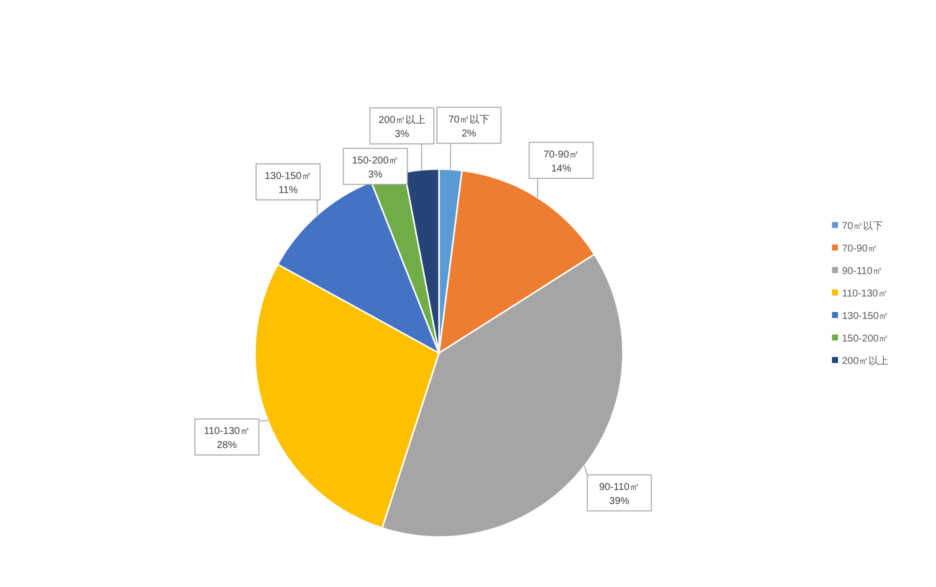 The image size is (936, 587). Describe the element at coordinates (863, 226) in the screenshot. I see `legend-label: 70㎡以下` at that location.